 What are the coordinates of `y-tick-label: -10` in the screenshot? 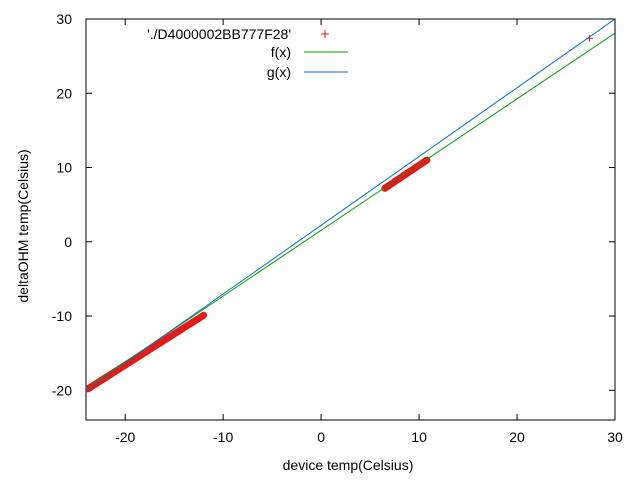 It's located at (62, 316).